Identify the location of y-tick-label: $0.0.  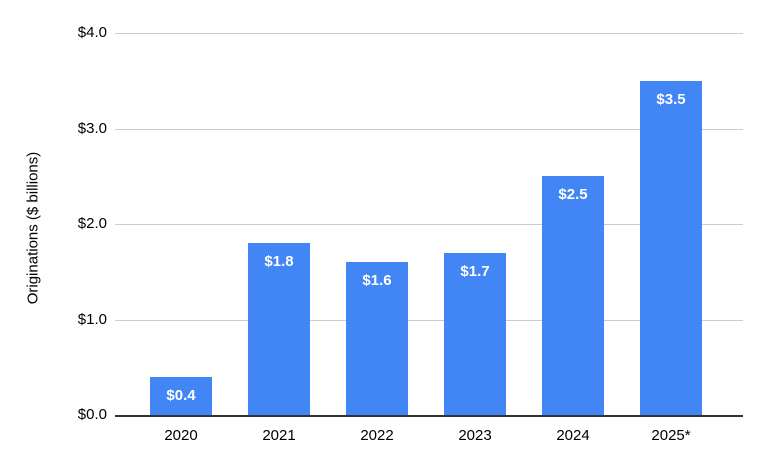
(92, 414).